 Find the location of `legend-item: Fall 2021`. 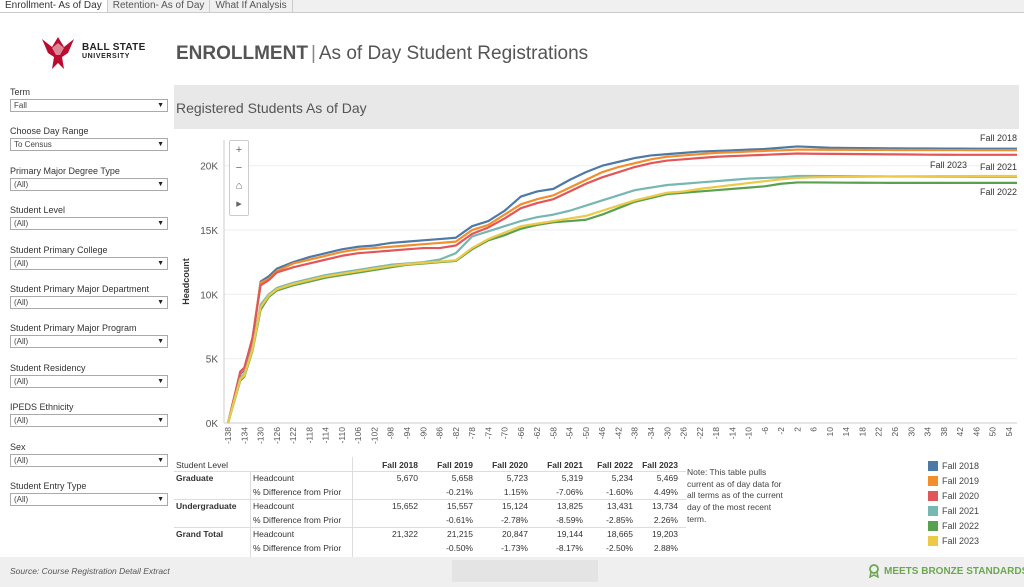

legend-item: Fall 2021 is located at coordinates (953, 511).